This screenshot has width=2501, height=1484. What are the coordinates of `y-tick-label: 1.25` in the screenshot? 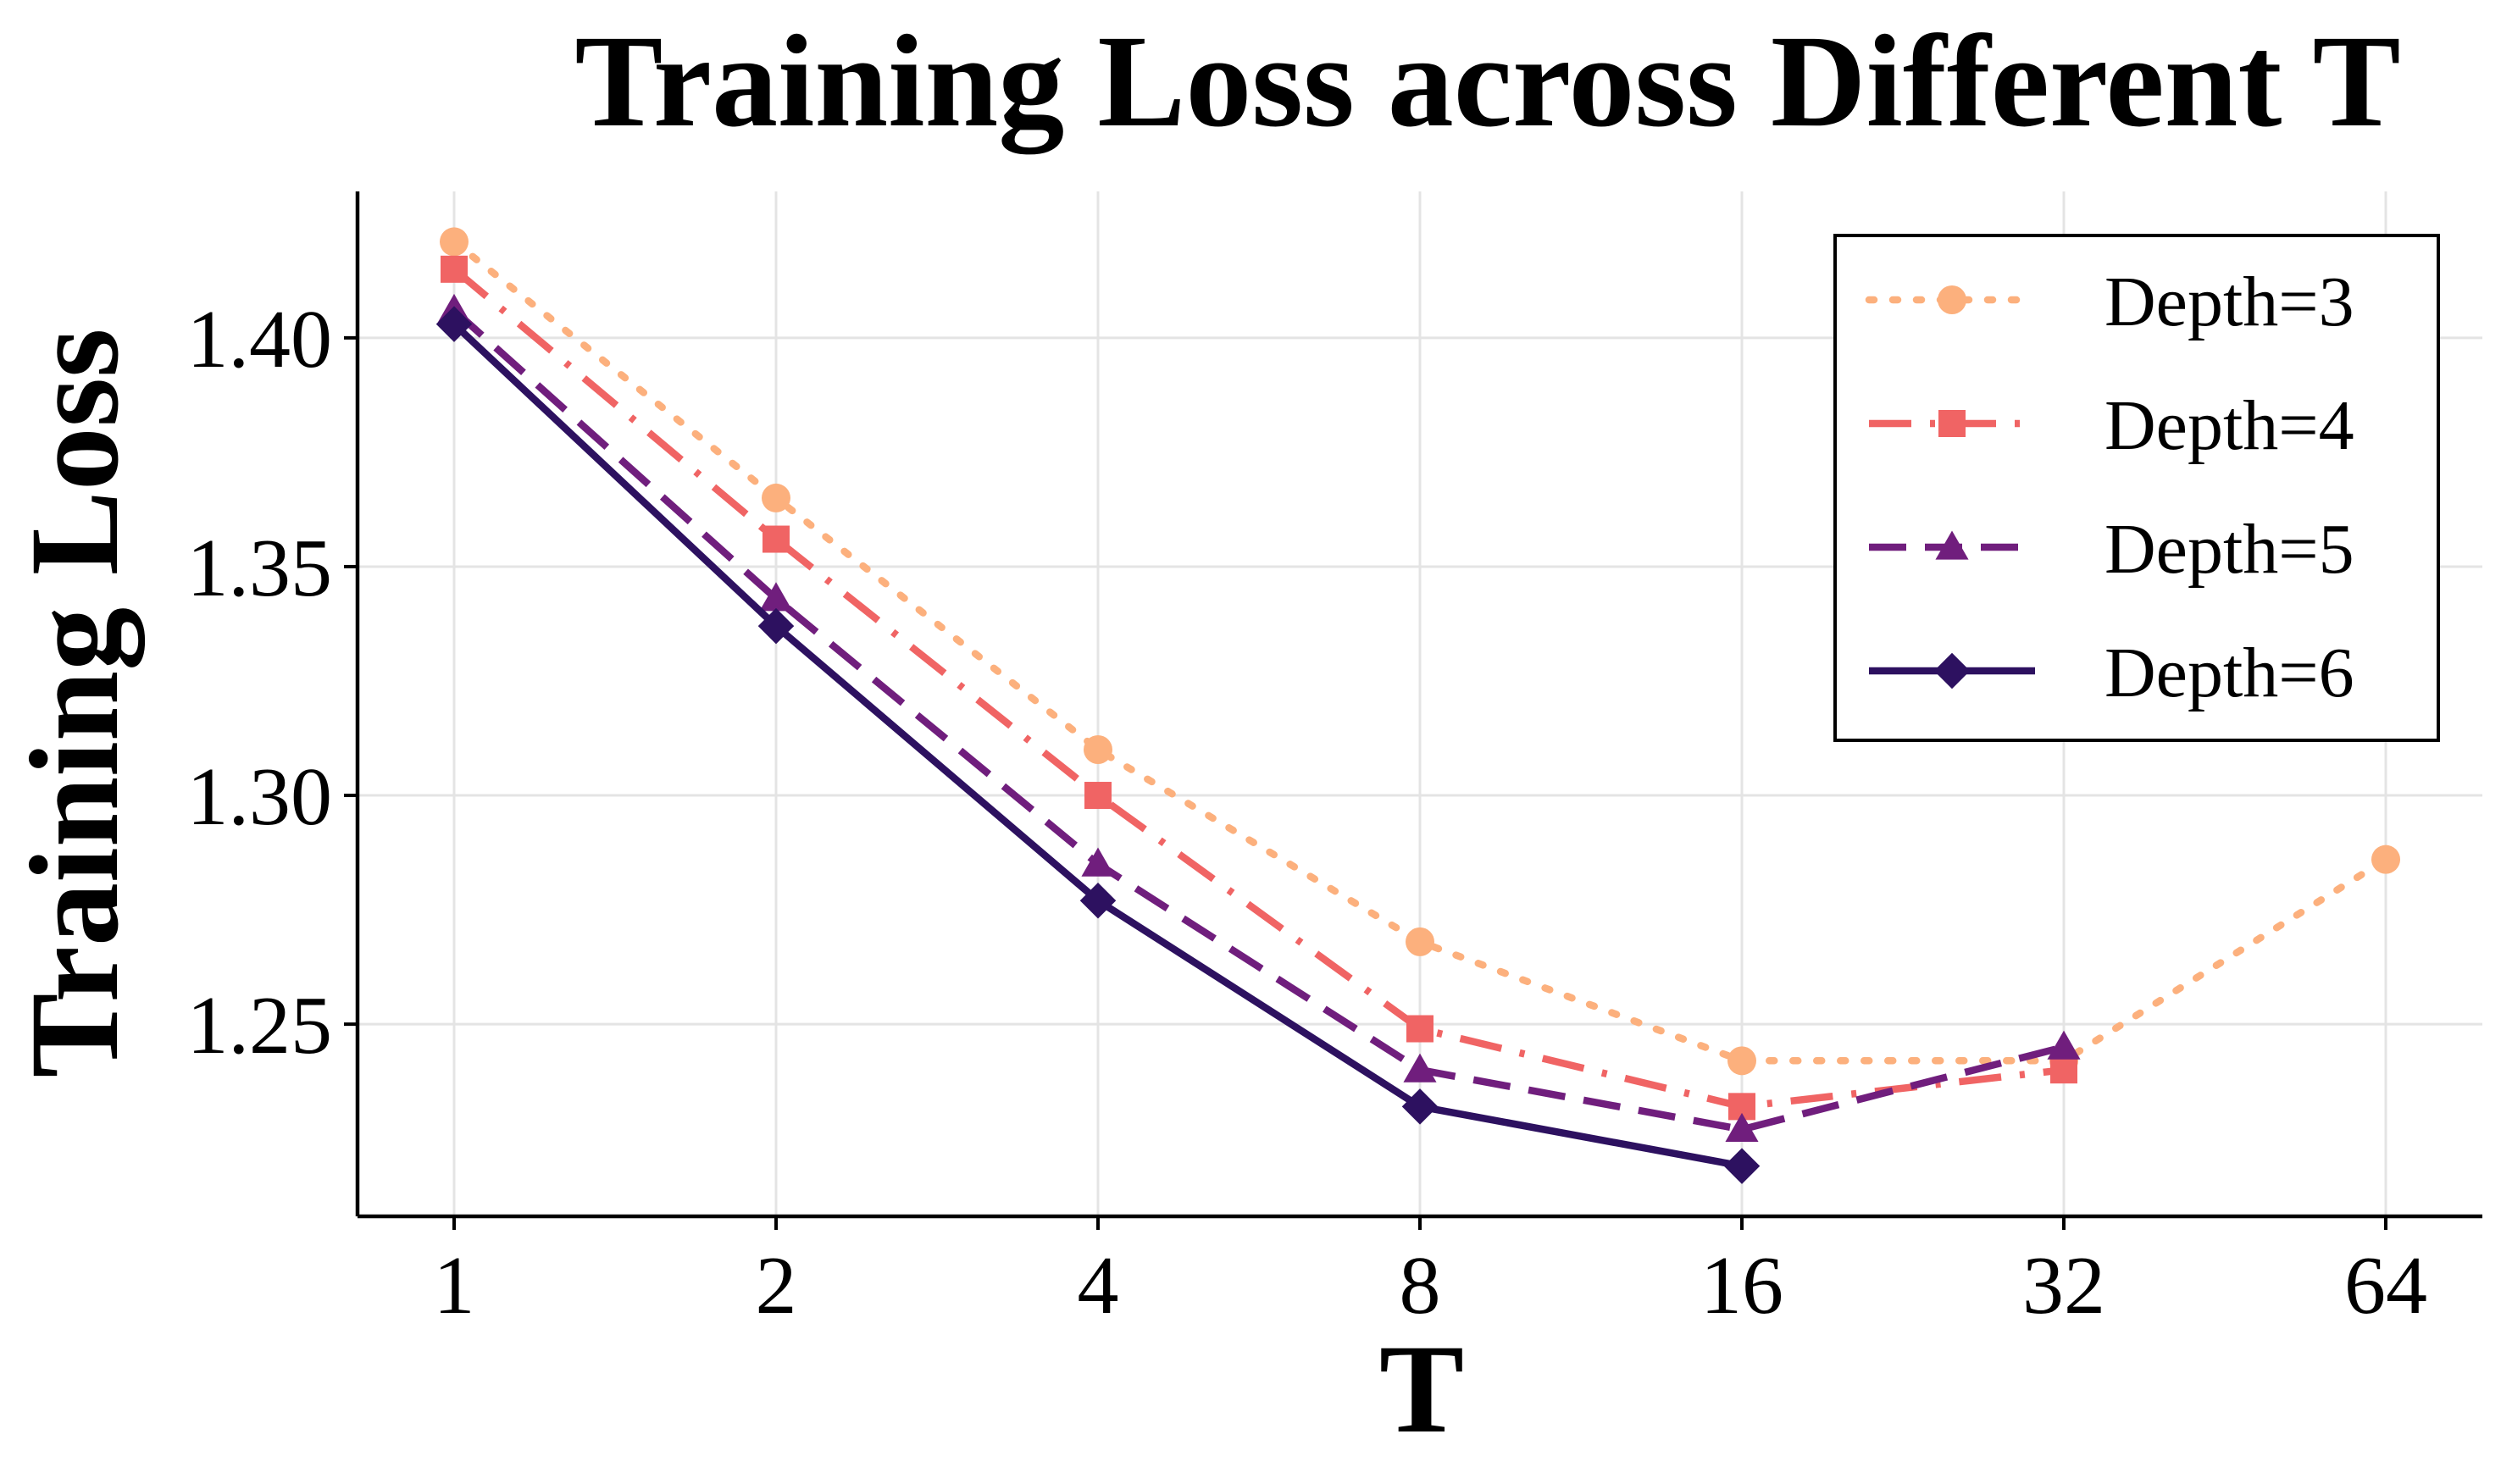 It's located at (260, 1025).